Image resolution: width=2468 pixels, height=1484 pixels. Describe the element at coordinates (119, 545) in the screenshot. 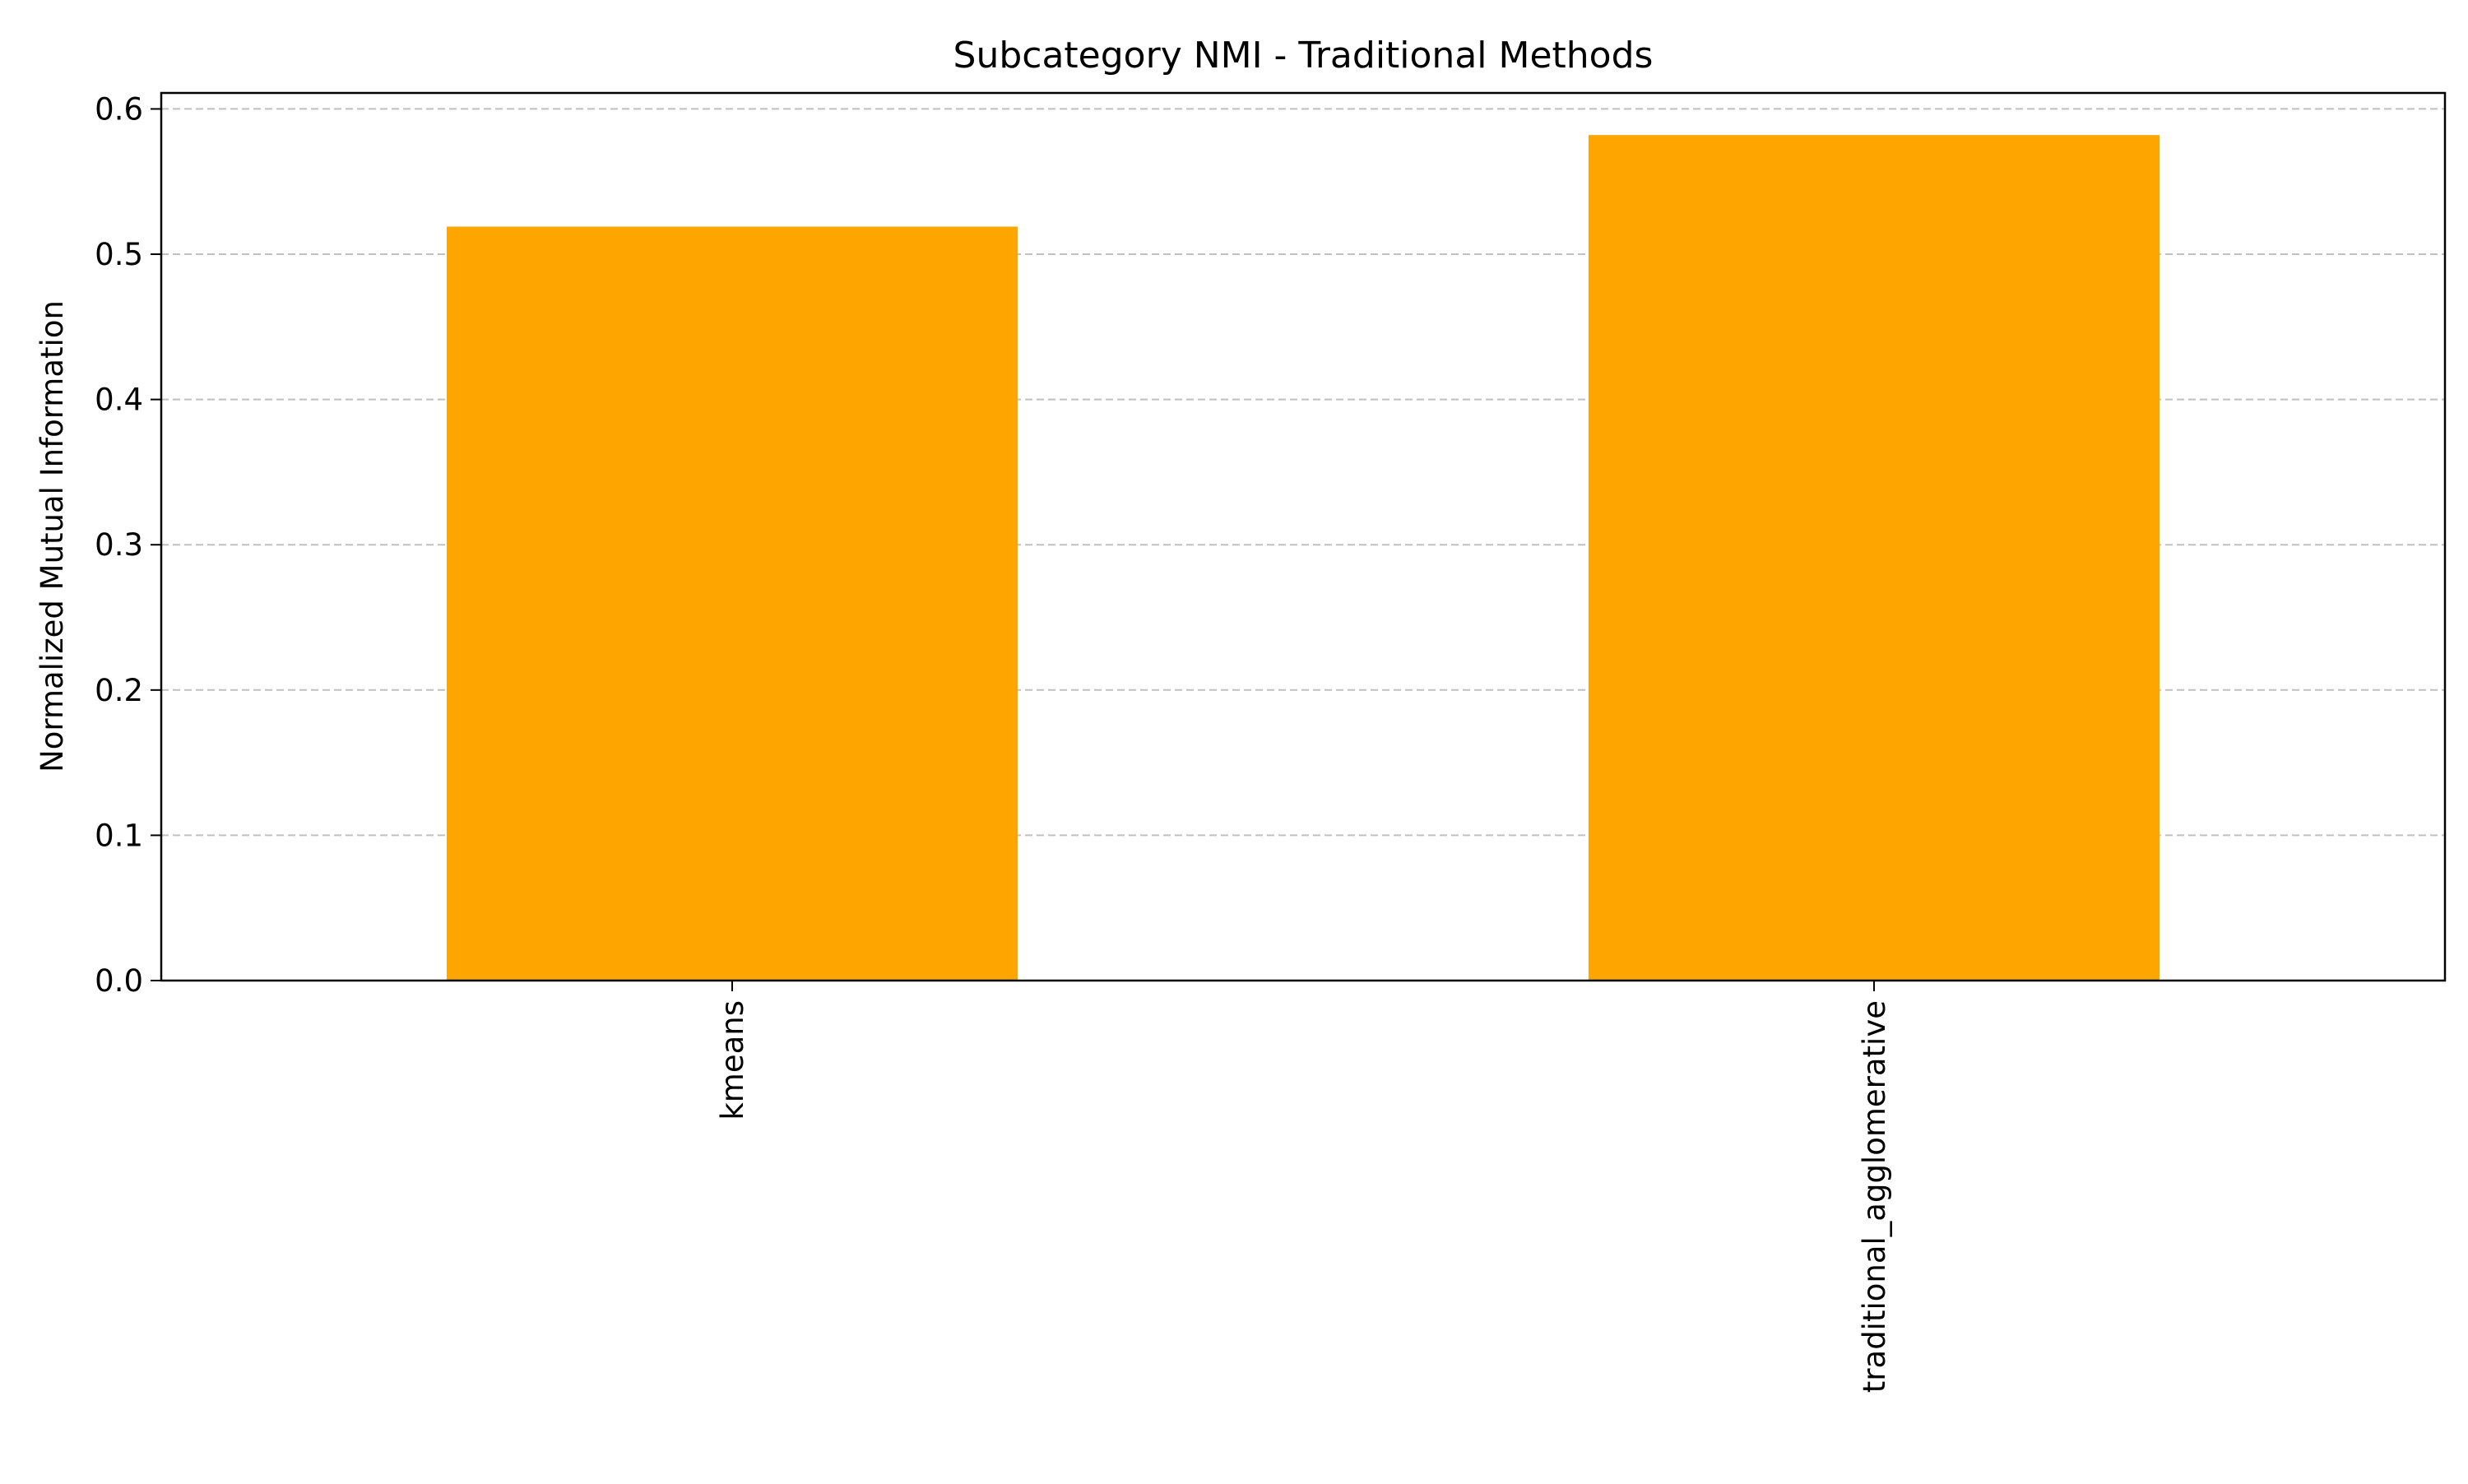

I see `y-tick-label: 0.3` at that location.